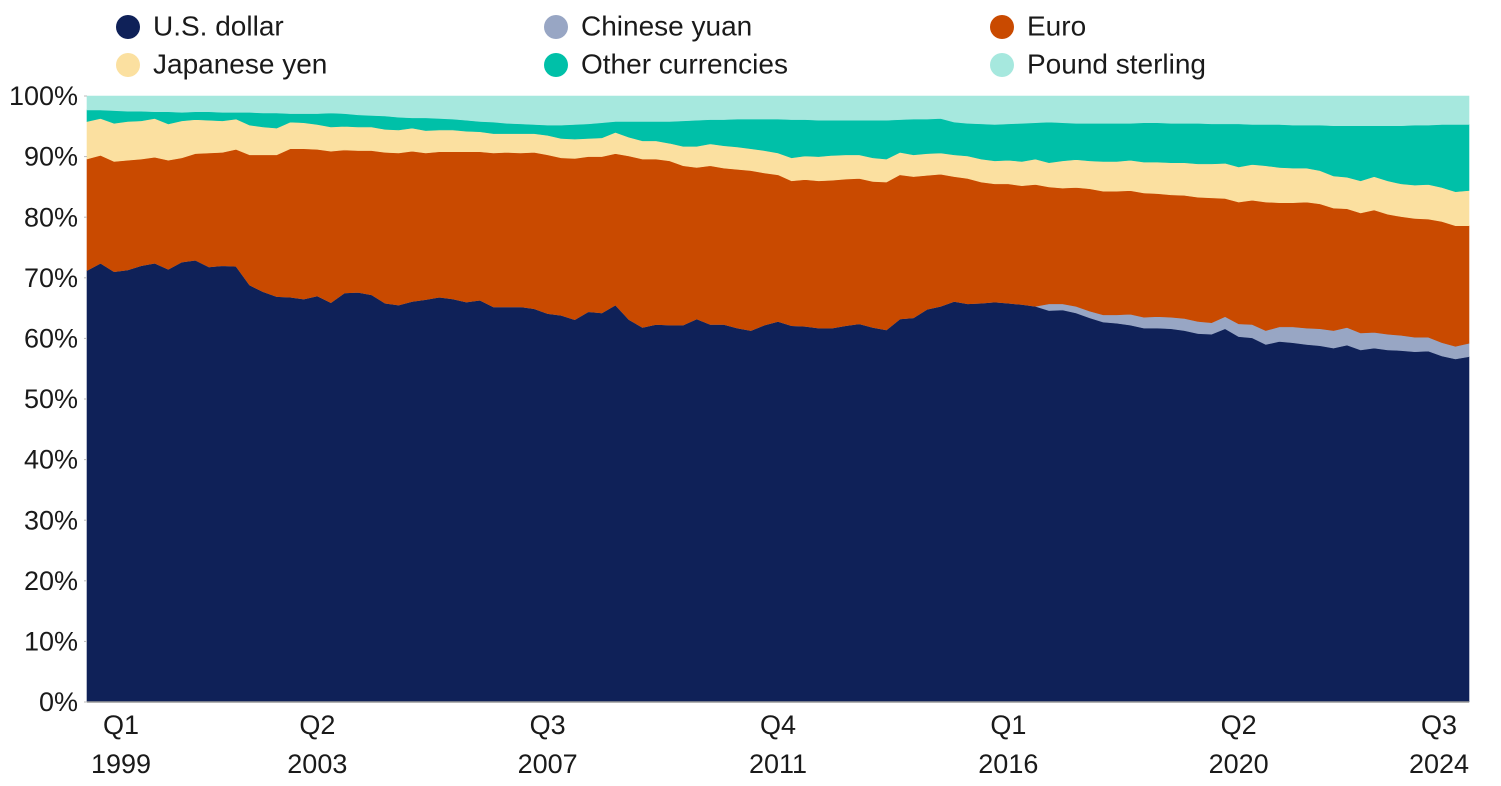 This screenshot has width=1501, height=786. What do you see at coordinates (51, 520) in the screenshot?
I see `y-tick-label: 30%` at bounding box center [51, 520].